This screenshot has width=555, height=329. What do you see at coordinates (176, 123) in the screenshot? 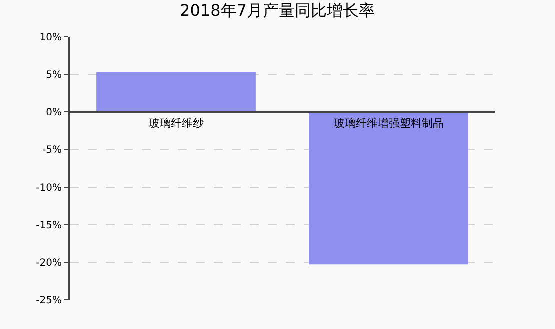
I see `x-tick-label: 玻璃纤维纱` at bounding box center [176, 123].